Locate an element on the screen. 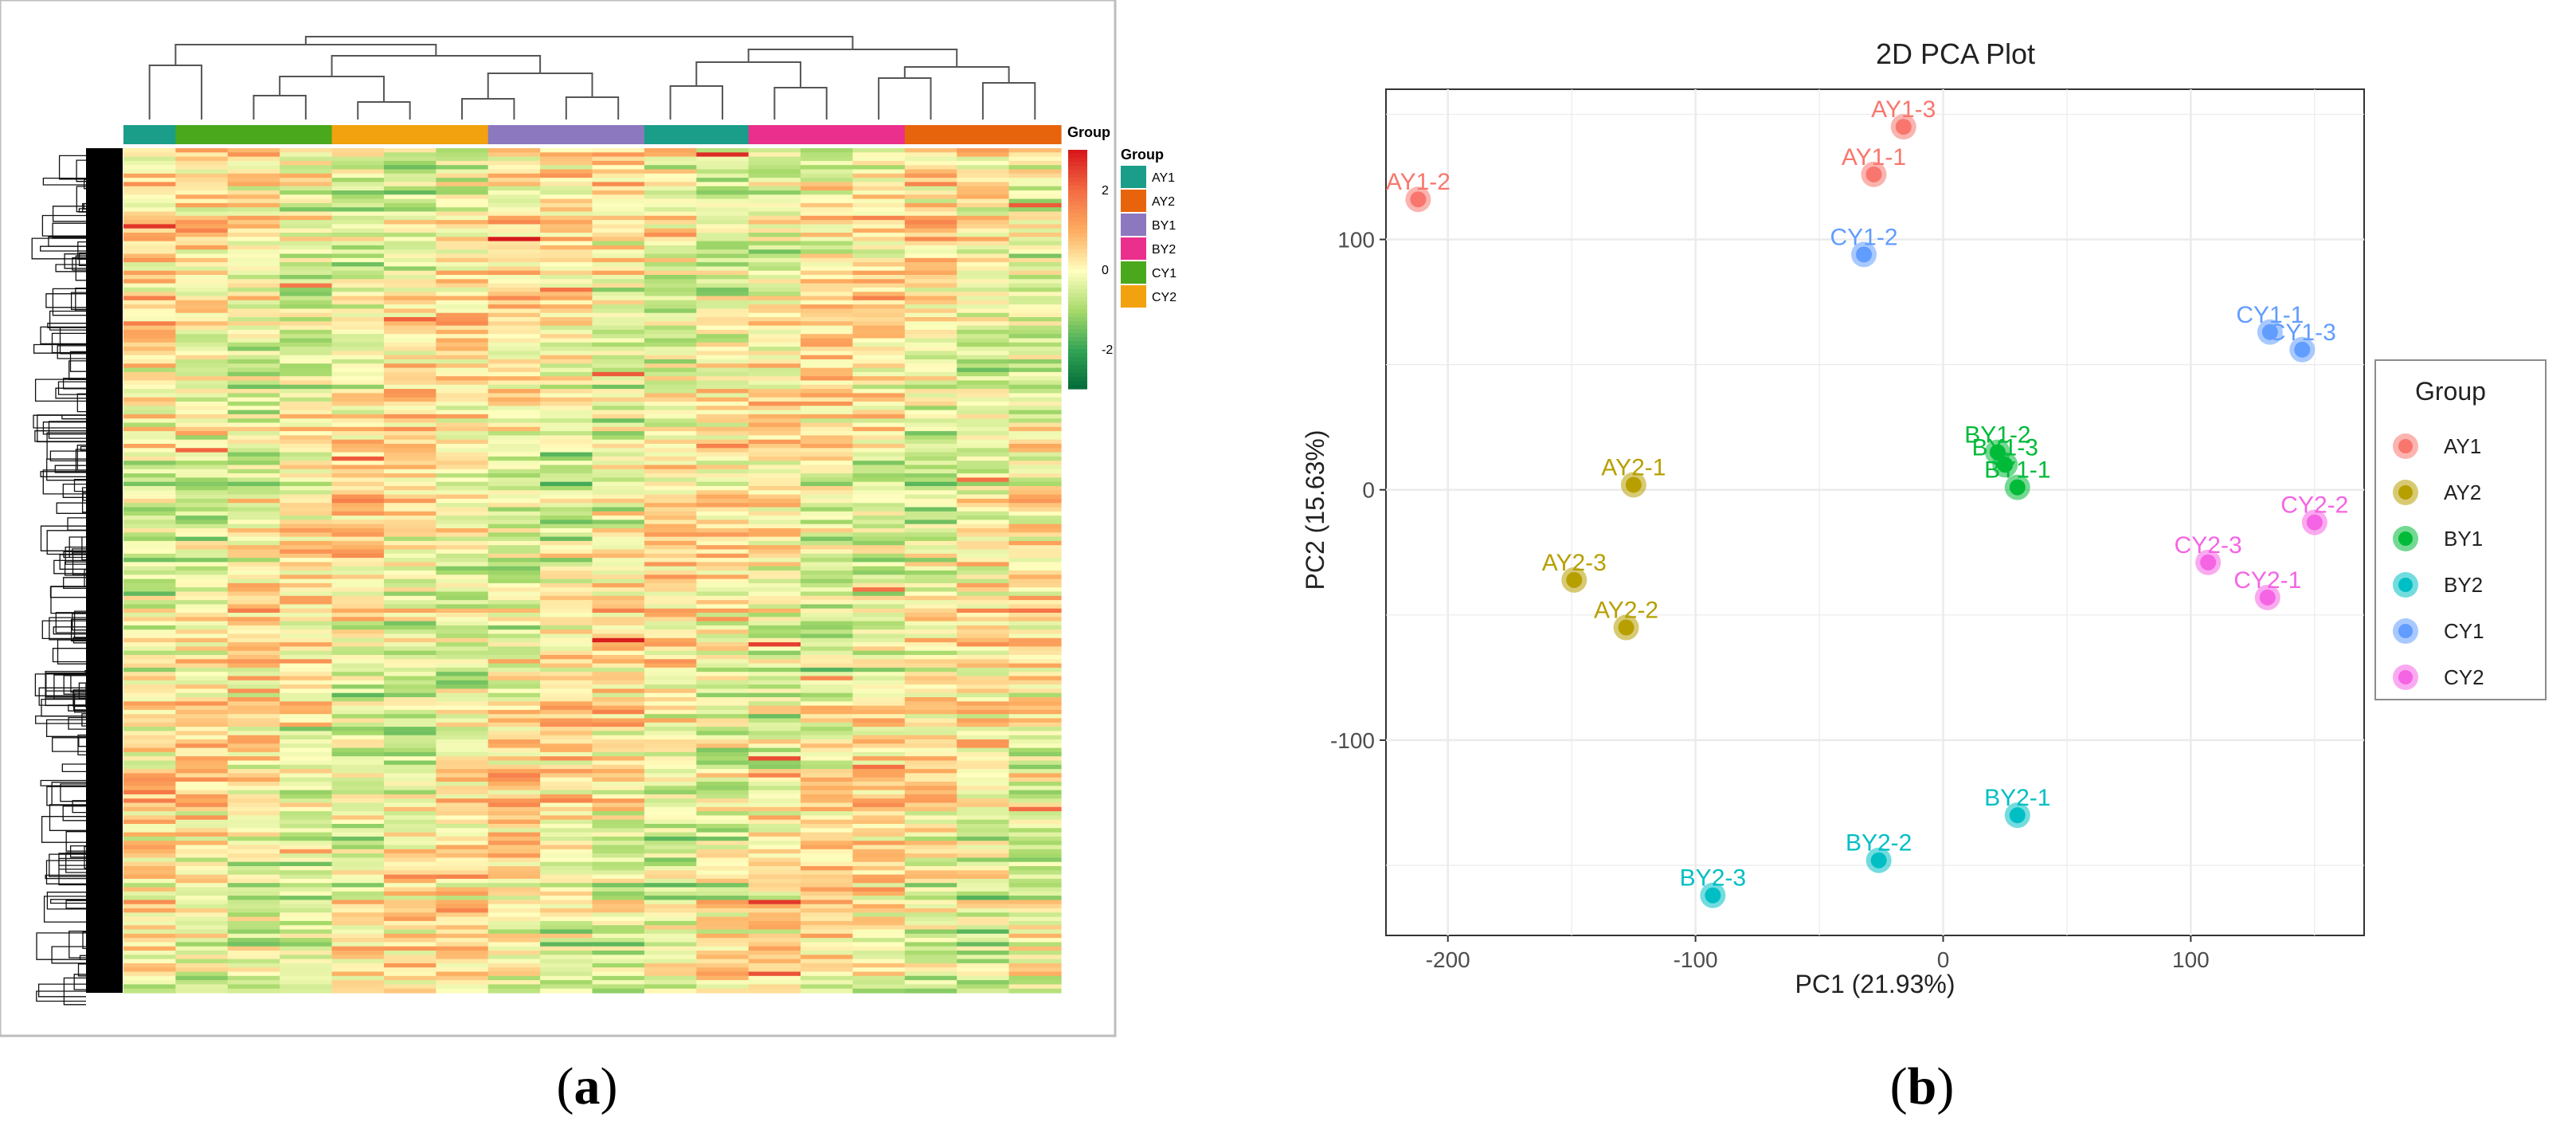 The width and height of the screenshot is (2576, 1145). color-scale-segment is located at coordinates (1077, 371).